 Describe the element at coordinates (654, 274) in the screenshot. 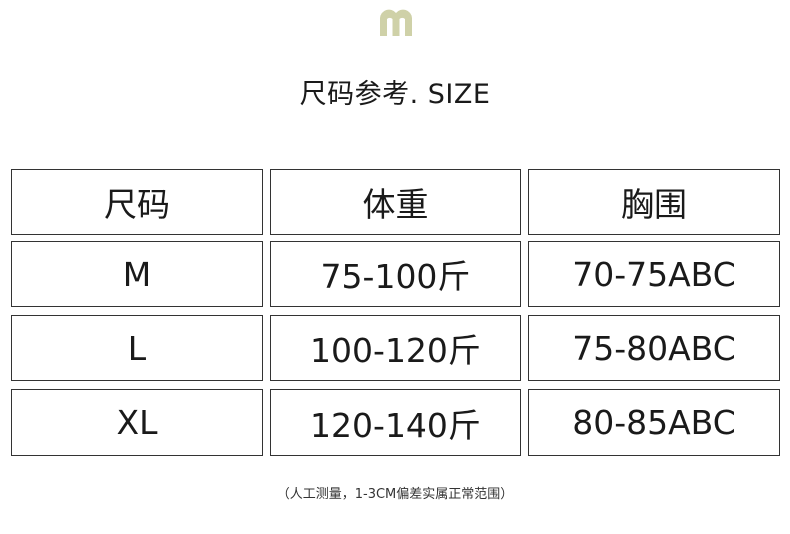

I see `table-cell: 70-75ABC` at that location.